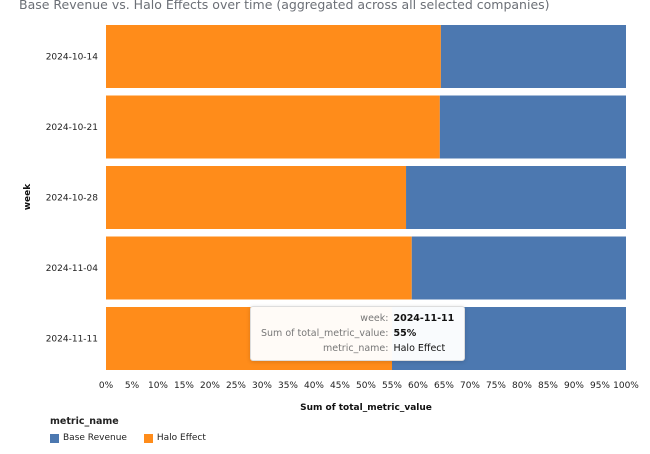 Image resolution: width=650 pixels, height=454 pixels. I want to click on x-tick-label: 30%, so click(262, 386).